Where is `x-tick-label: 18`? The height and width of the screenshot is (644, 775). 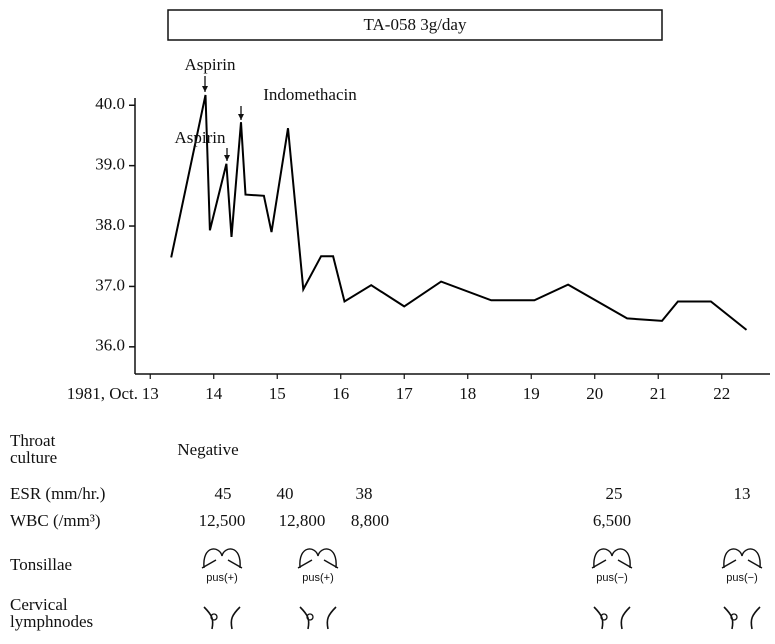
x-tick-label: 18 is located at coordinates (467, 393).